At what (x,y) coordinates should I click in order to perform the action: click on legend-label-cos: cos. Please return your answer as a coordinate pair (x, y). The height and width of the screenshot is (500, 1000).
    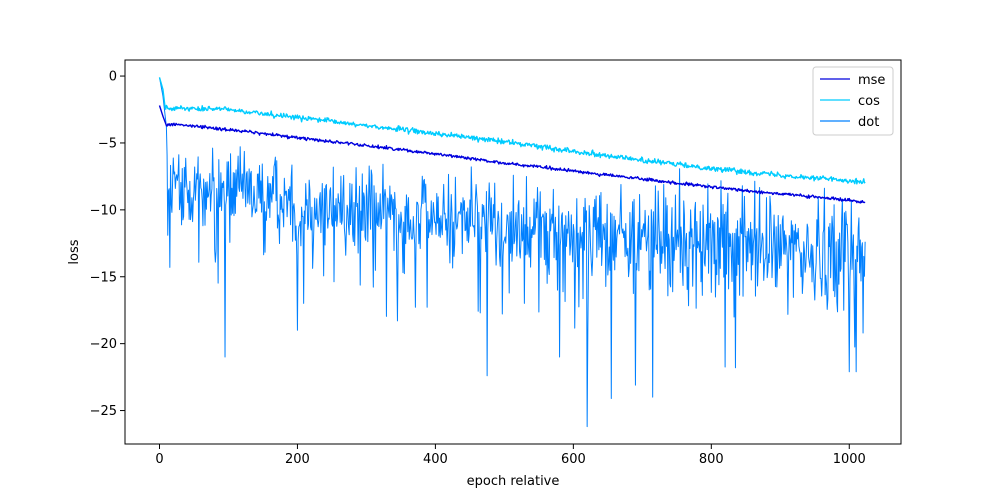
    Looking at the image, I should click on (869, 101).